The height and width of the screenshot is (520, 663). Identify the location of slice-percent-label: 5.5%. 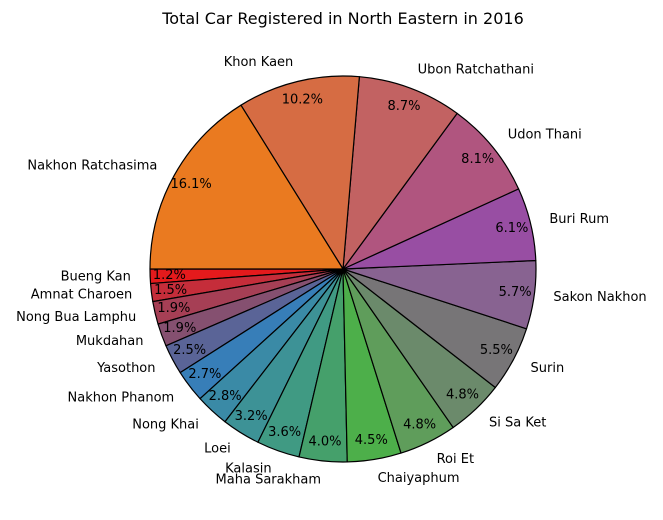
(496, 350).